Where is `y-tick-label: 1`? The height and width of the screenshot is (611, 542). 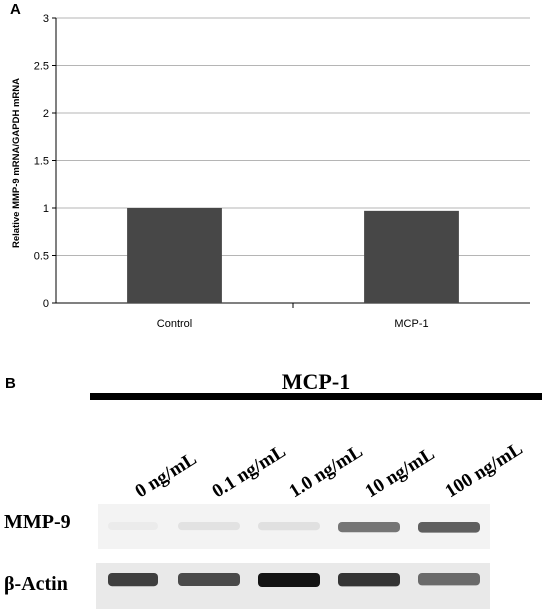
y-tick-label: 1 is located at coordinates (46, 209).